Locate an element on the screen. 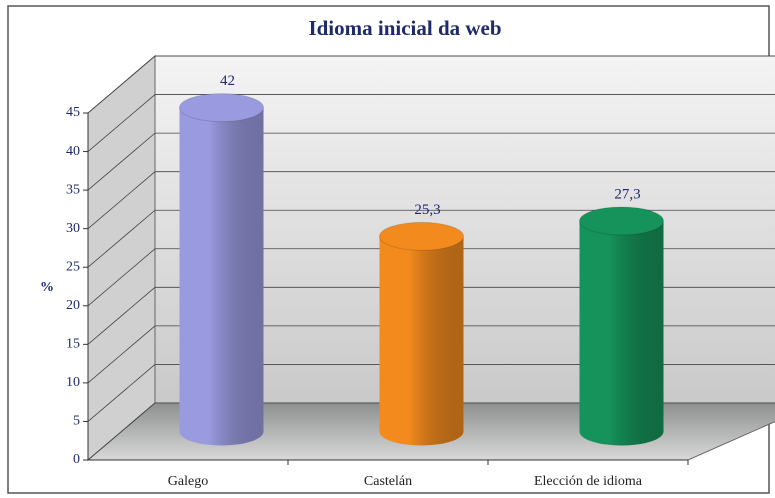  value-label: 27,3 is located at coordinates (627, 194).